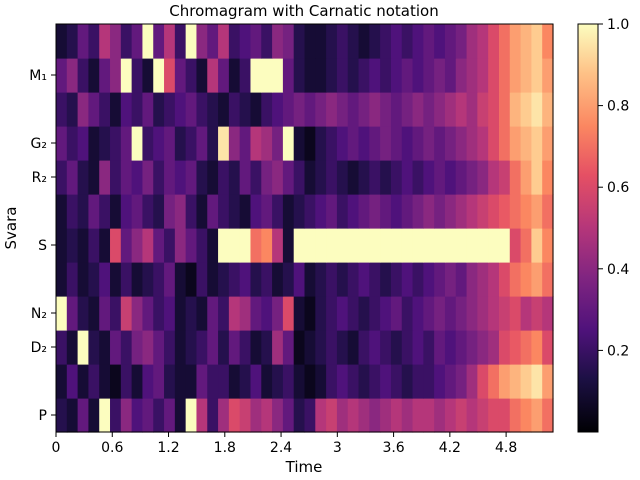 This screenshot has height=480, width=640. What do you see at coordinates (39, 314) in the screenshot?
I see `y-tick-label: N₂` at bounding box center [39, 314].